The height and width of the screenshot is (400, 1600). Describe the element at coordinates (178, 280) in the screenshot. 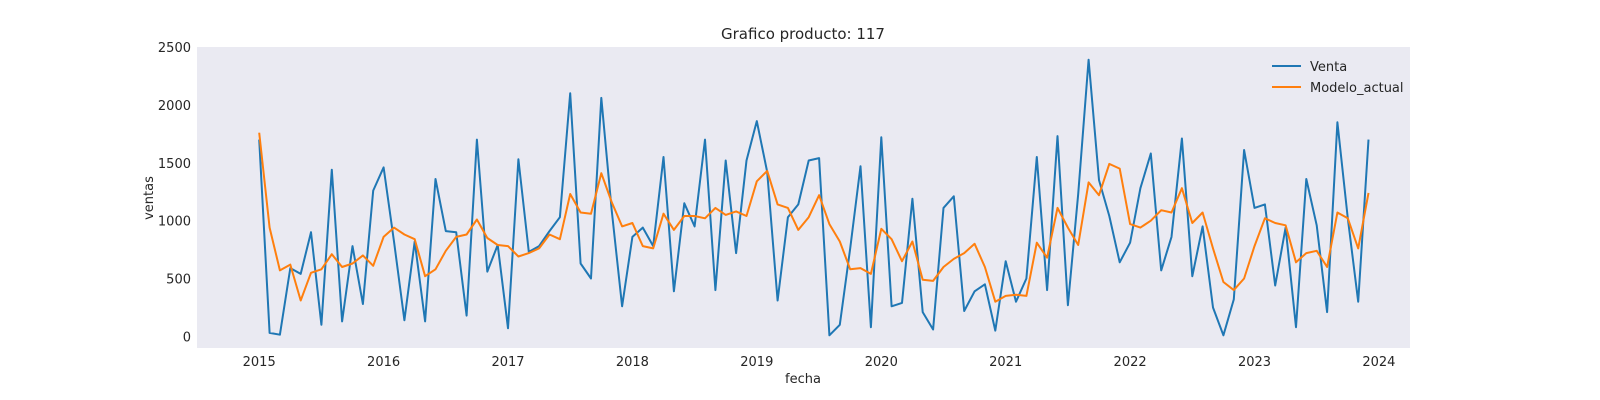

I see `y-tick-label: 500` at that location.